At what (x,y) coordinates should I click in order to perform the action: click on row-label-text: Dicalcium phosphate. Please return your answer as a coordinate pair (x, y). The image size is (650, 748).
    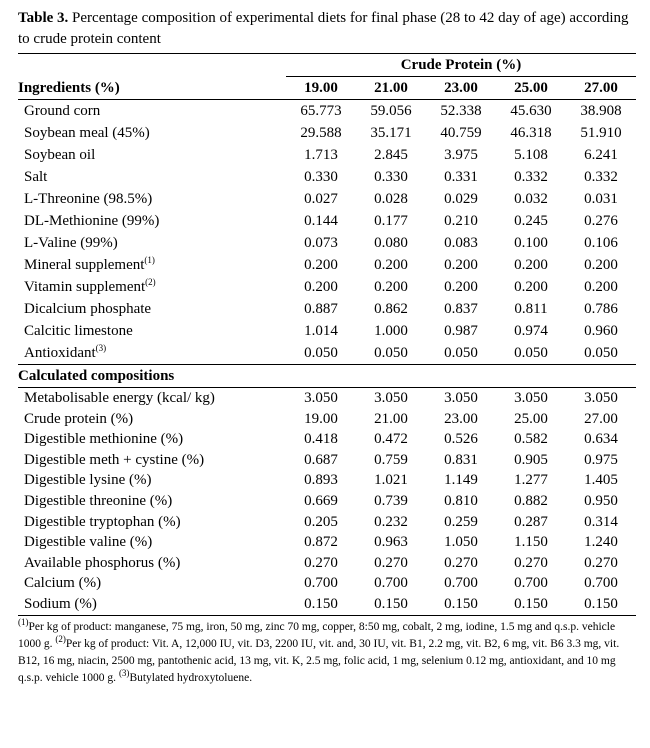
    Looking at the image, I should click on (88, 309).